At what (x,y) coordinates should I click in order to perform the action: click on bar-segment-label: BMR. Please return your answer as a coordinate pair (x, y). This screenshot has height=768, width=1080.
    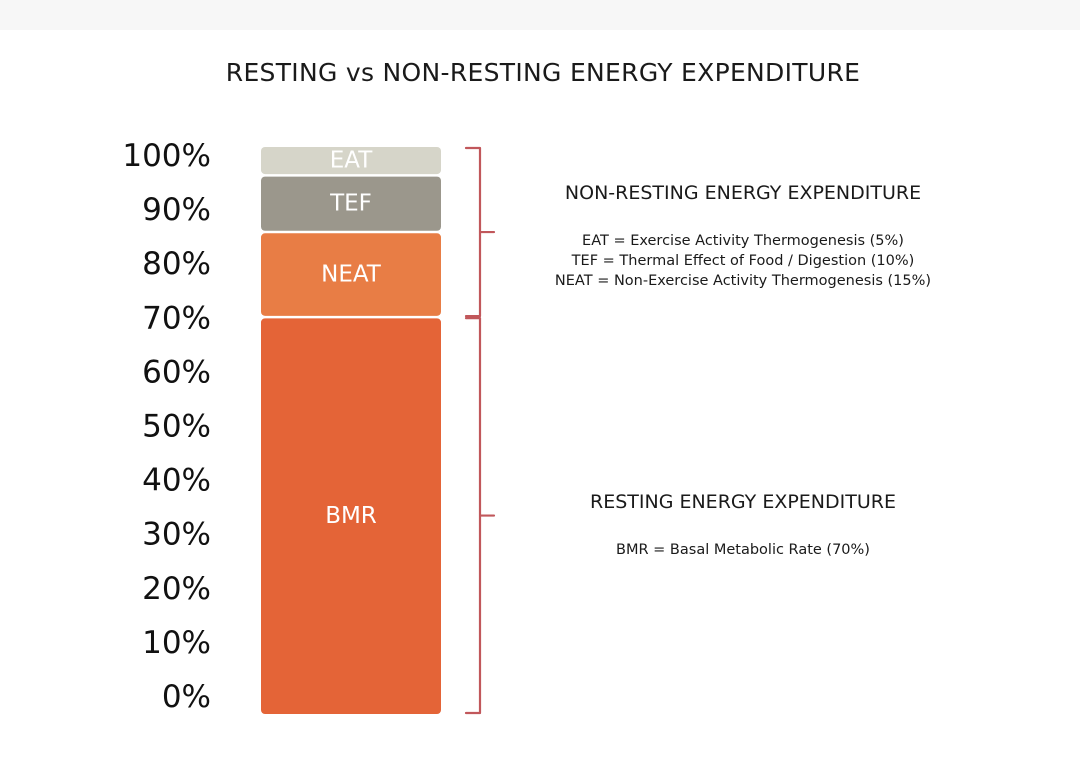
    Looking at the image, I should click on (351, 516).